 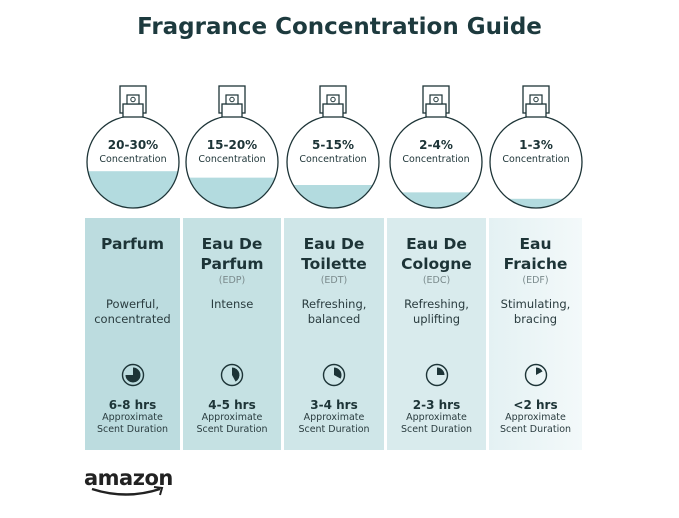 What do you see at coordinates (436, 319) in the screenshot?
I see `desc-line: uplifting` at bounding box center [436, 319].